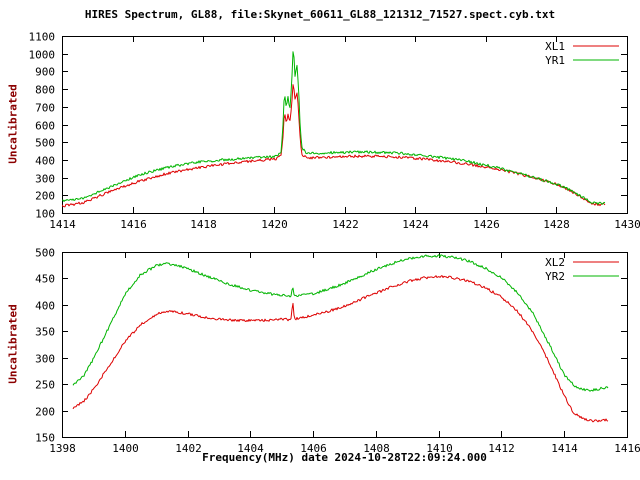  Describe the element at coordinates (42, 37) in the screenshot. I see `svg-text: 1100` at that location.